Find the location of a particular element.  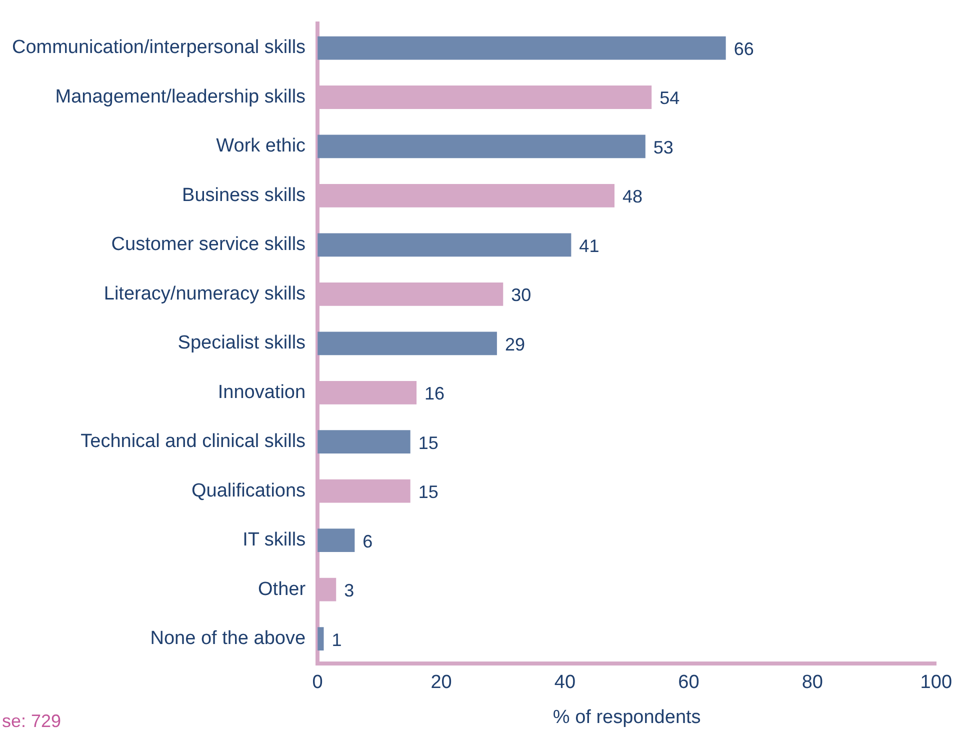

data-label: 41 is located at coordinates (589, 246).